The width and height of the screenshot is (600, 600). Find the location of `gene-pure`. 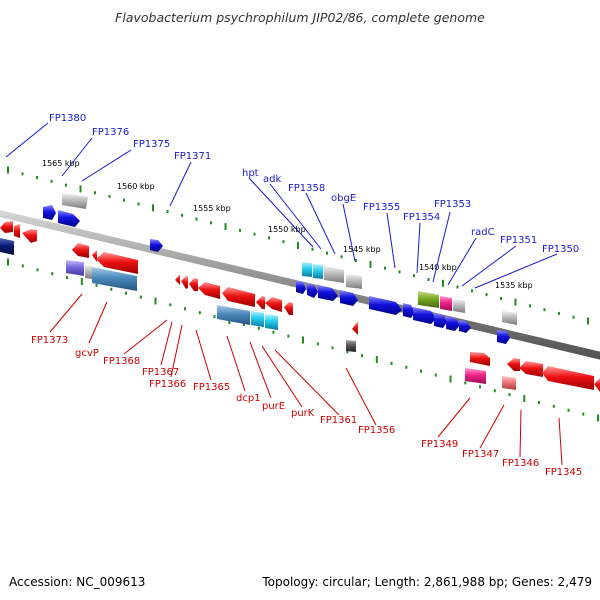

gene-pure is located at coordinates (238, 297).